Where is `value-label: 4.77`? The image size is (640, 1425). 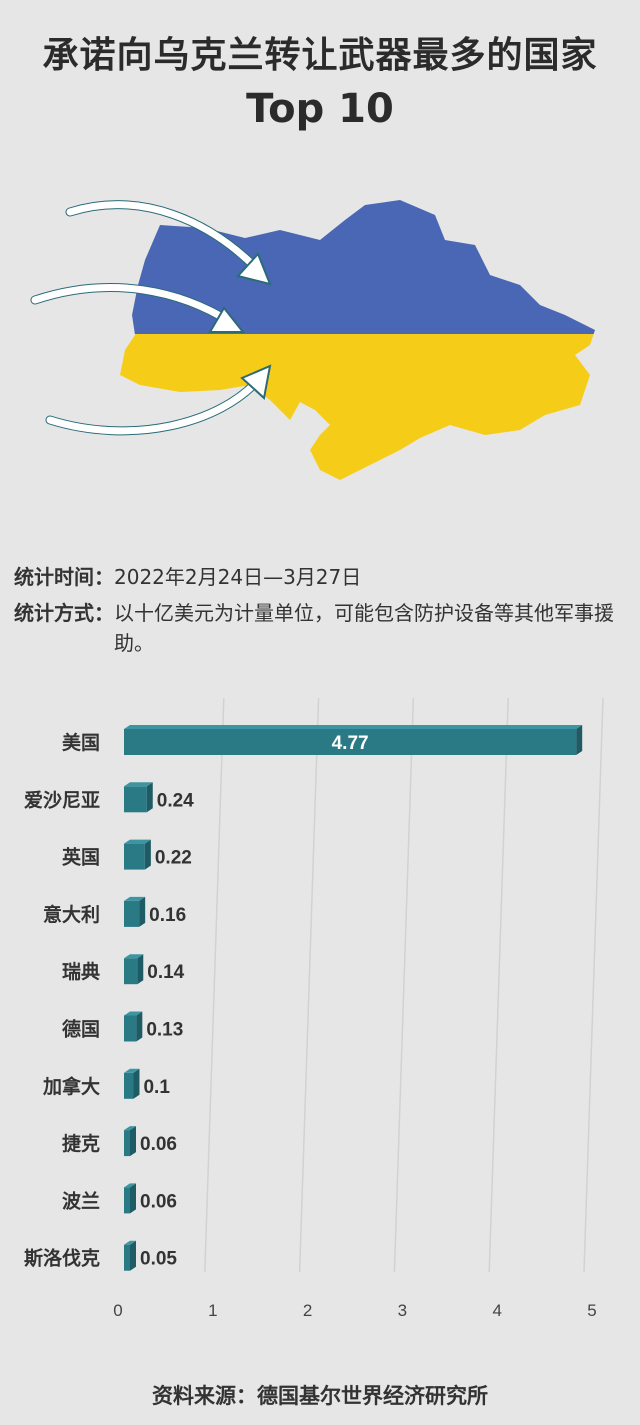
value-label: 4.77 is located at coordinates (350, 743).